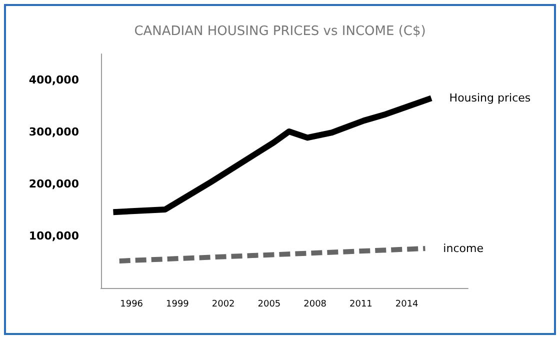 The width and height of the screenshot is (560, 339). I want to click on y-tick-label: 400,000, so click(54, 80).